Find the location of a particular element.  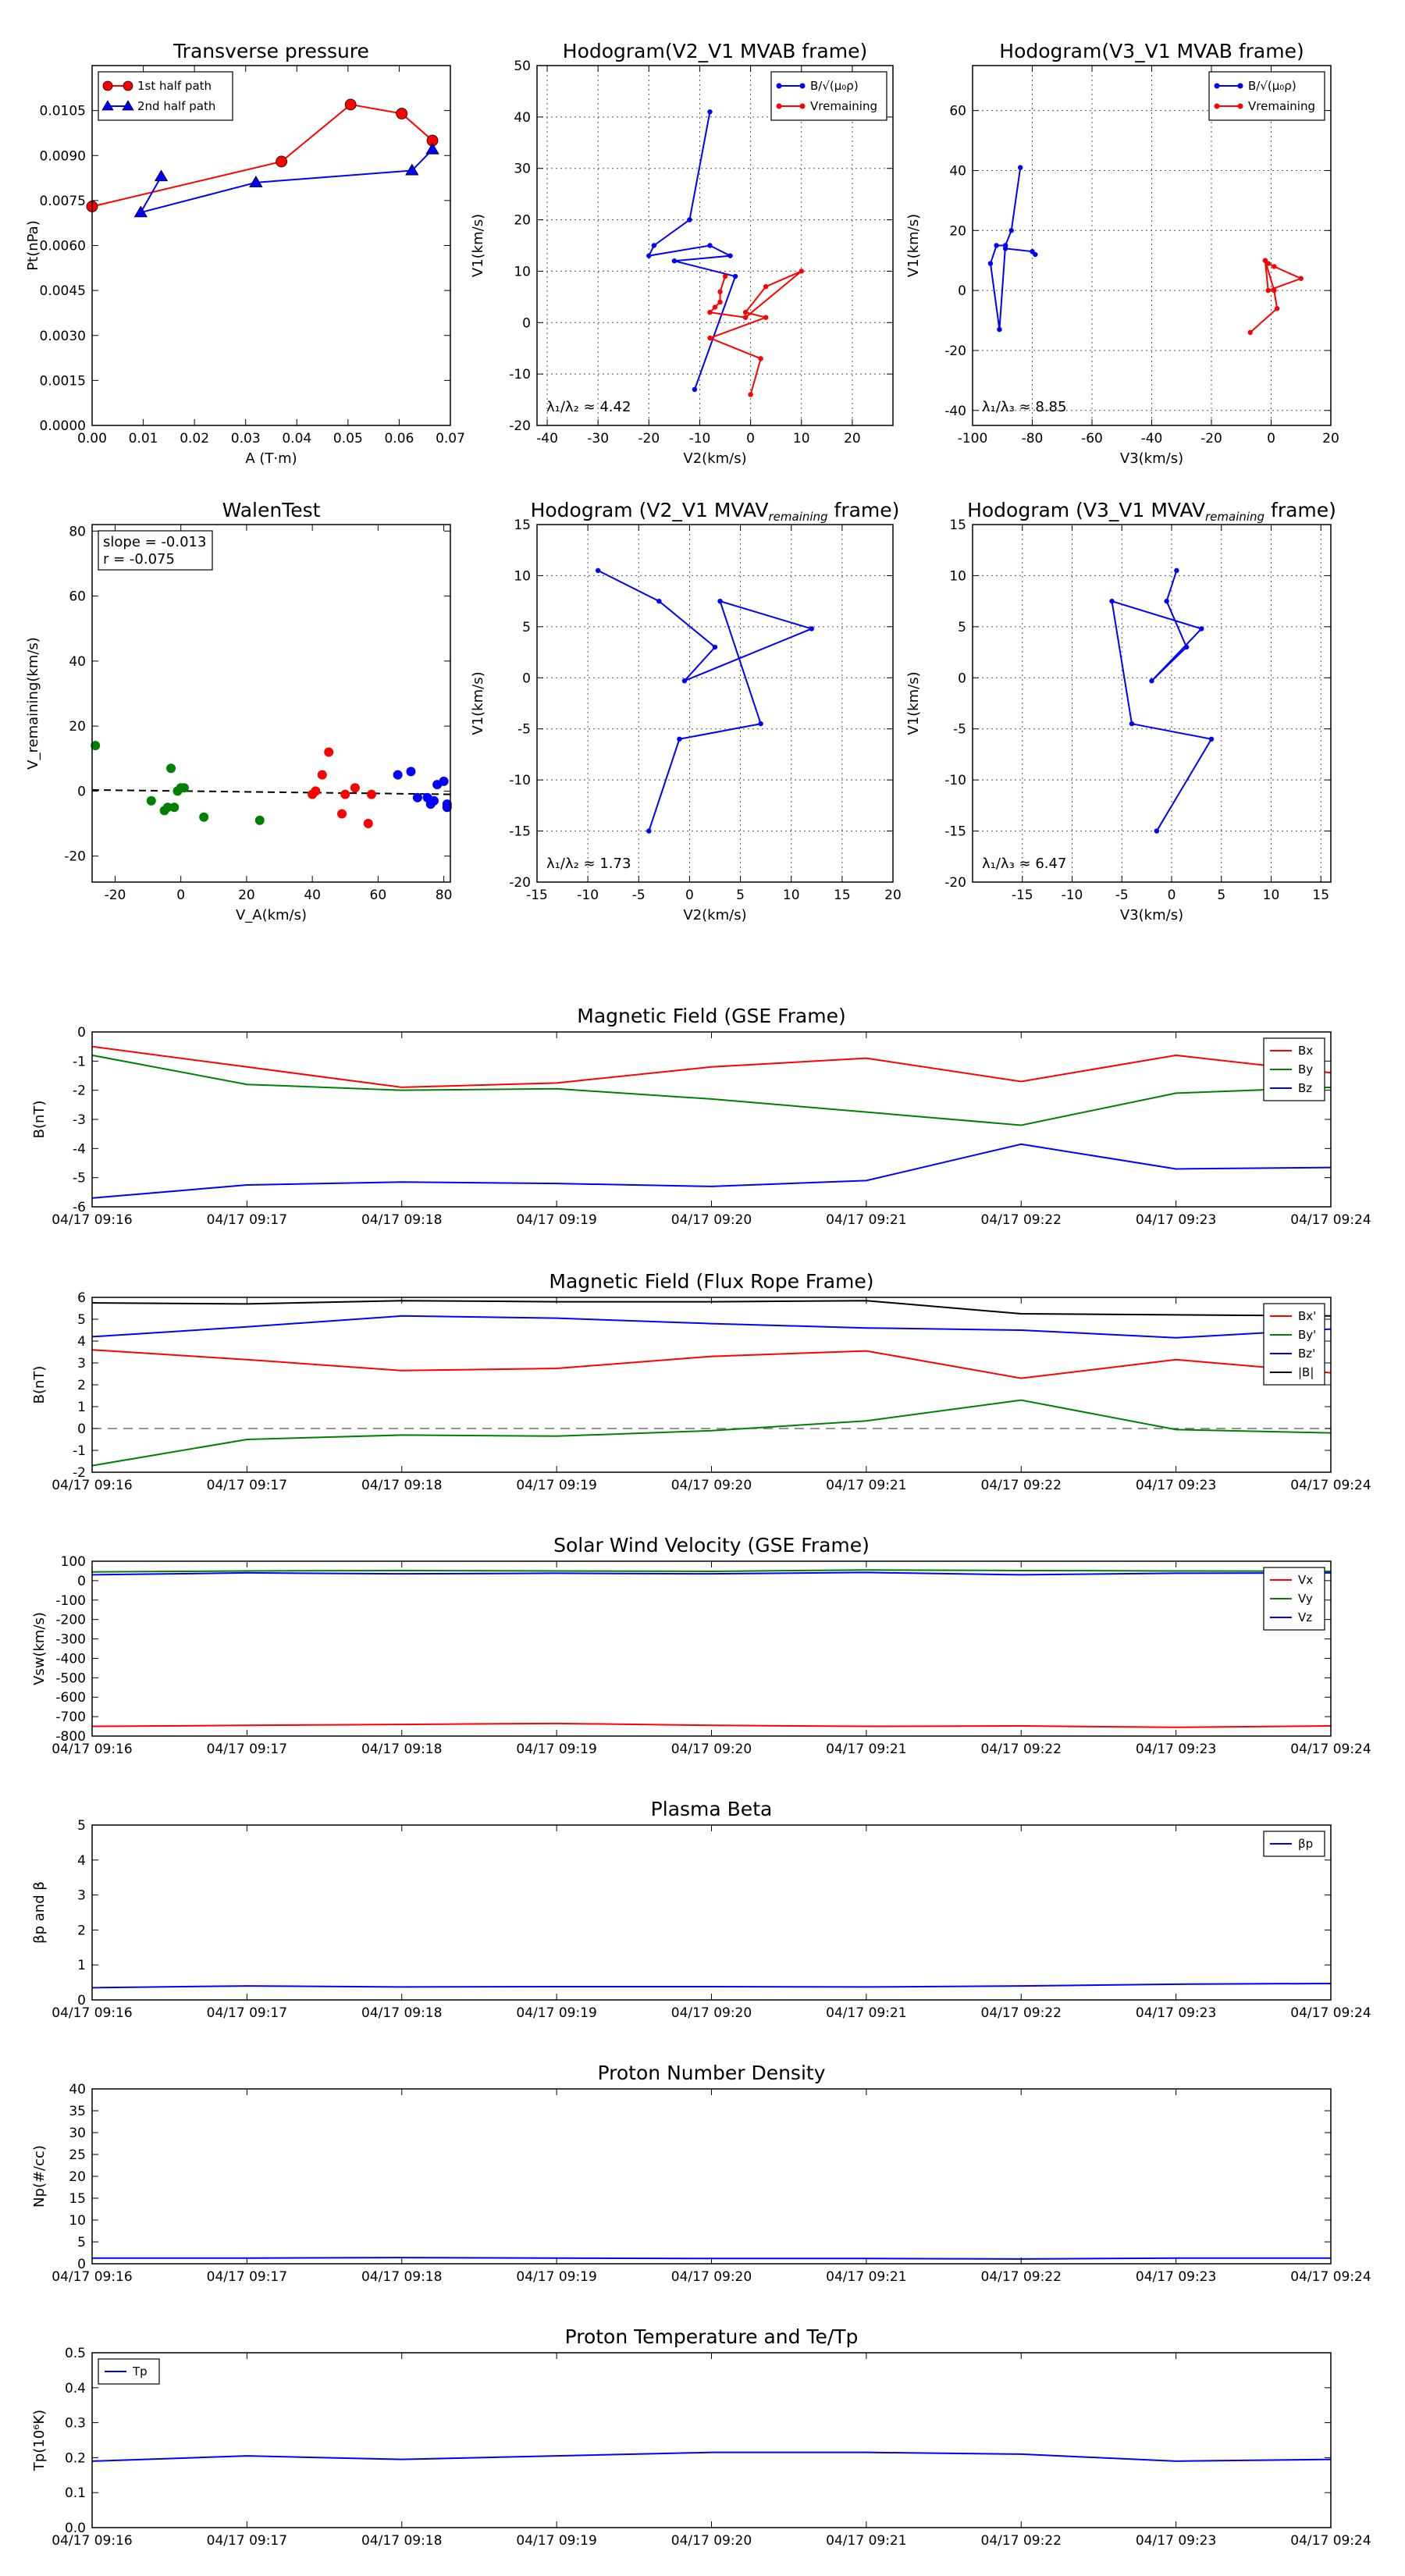

legend-label: Vy is located at coordinates (1305, 1599).